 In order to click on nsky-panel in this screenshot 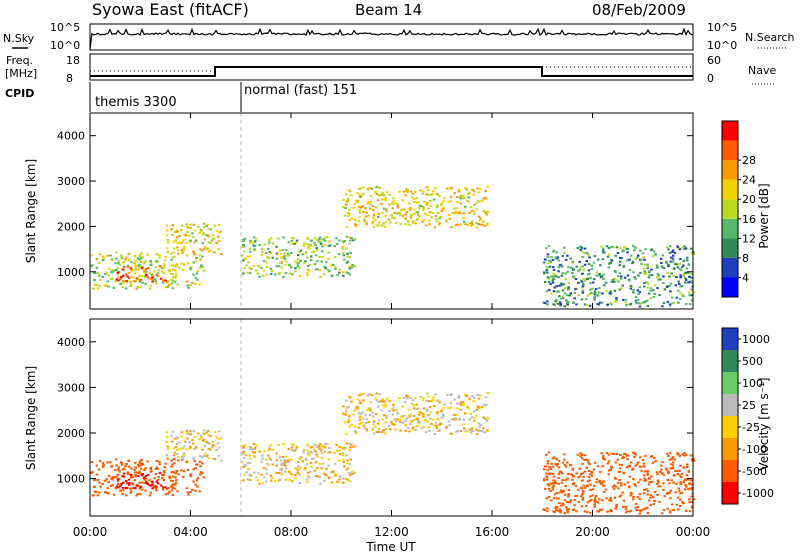, I will do `click(391, 37)`.